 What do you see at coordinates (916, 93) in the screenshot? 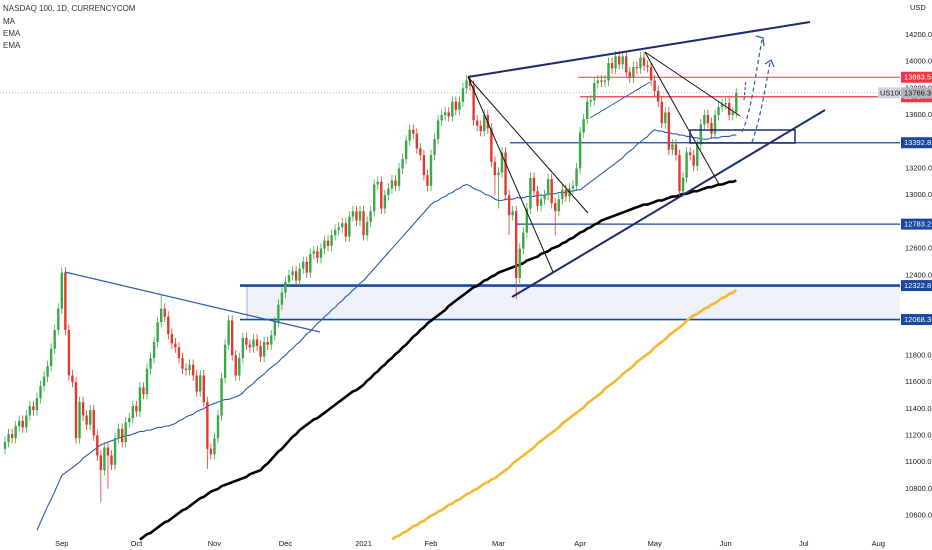
I see `price-box` at bounding box center [916, 93].